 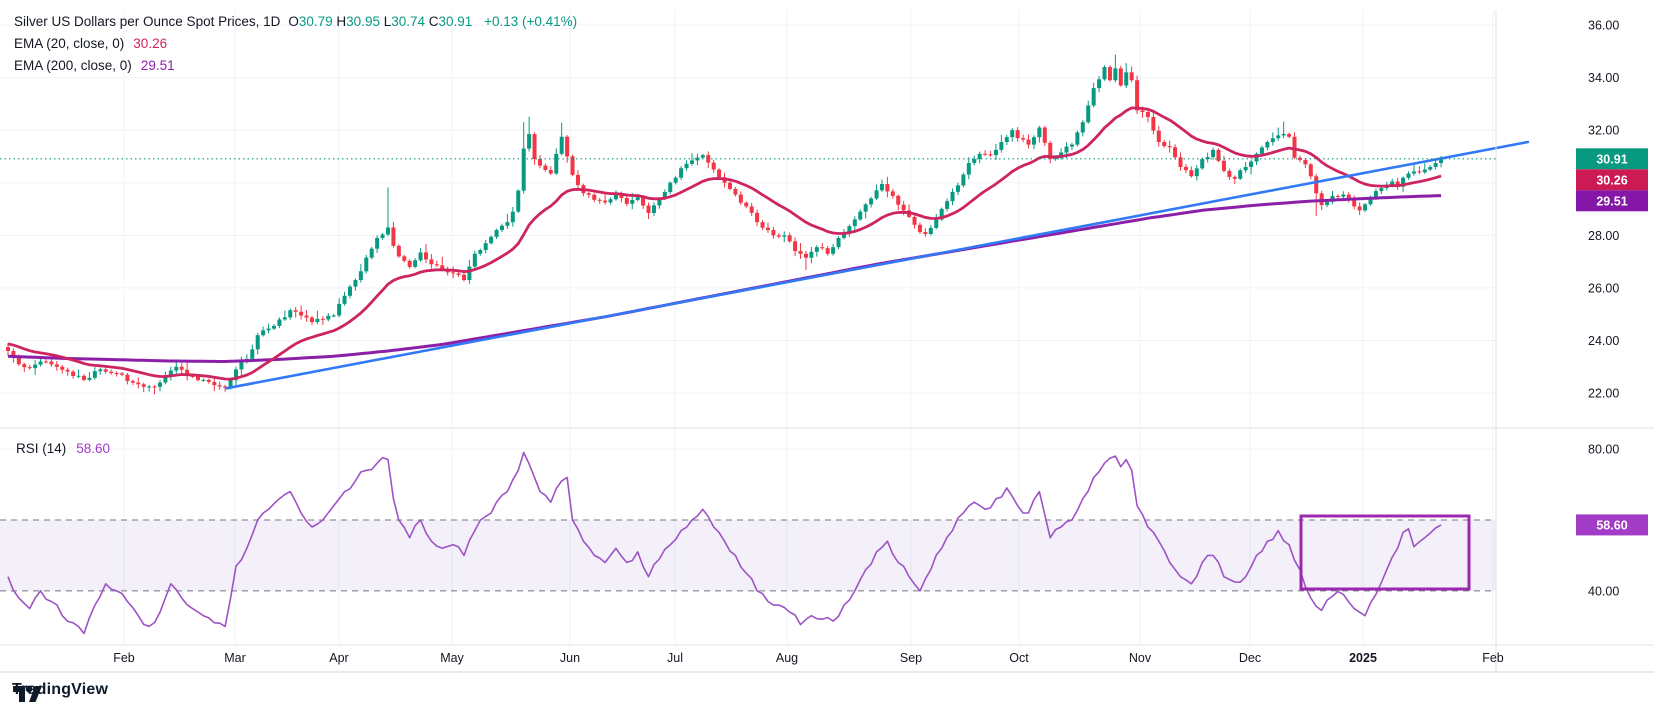 I want to click on rsi-tick-label: 80.00, so click(x=1603, y=450).